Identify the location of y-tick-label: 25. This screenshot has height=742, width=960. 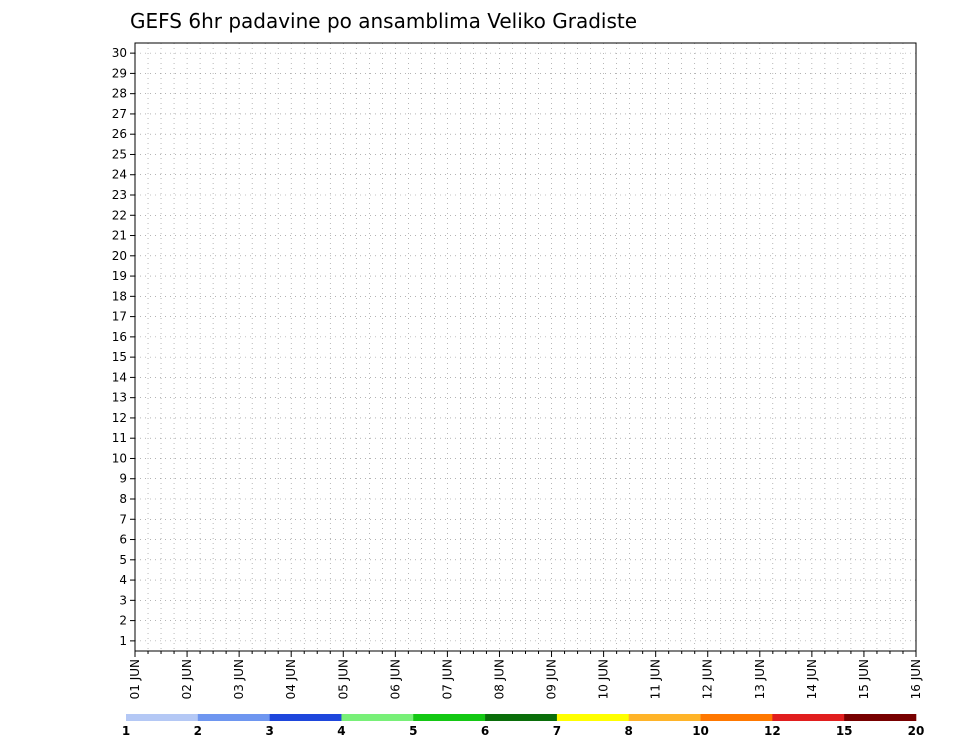
(119, 154).